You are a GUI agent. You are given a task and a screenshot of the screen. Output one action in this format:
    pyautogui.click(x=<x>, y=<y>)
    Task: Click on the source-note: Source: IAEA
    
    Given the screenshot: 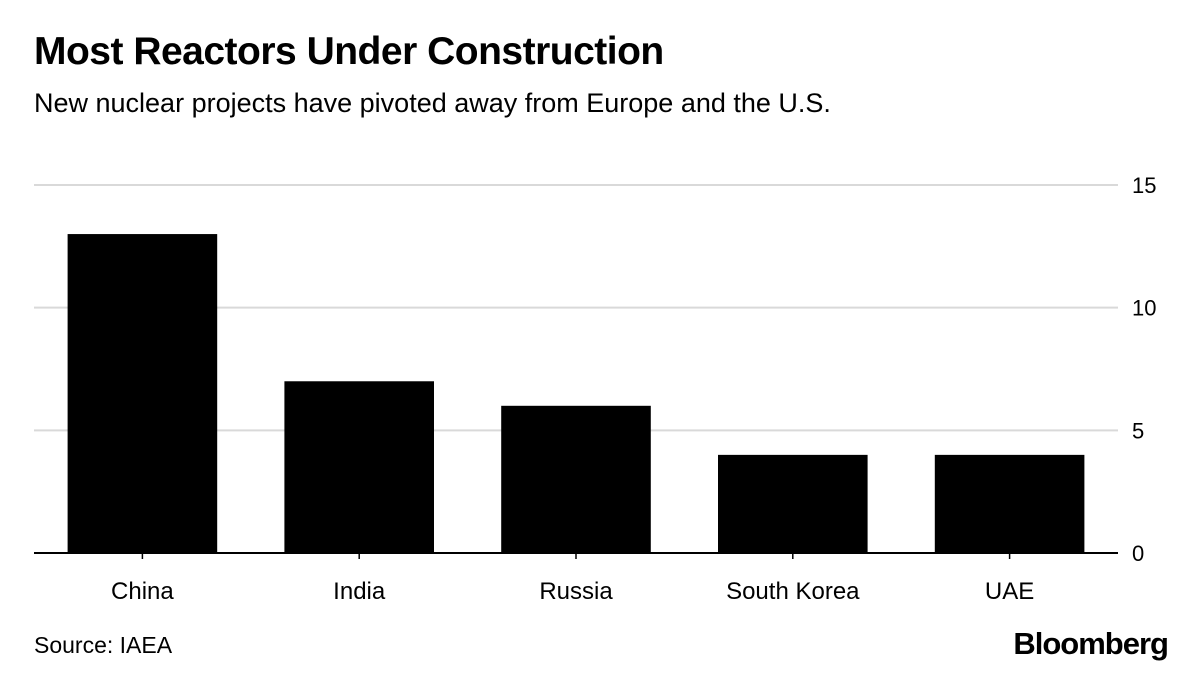 What is the action you would take?
    pyautogui.click(x=103, y=645)
    